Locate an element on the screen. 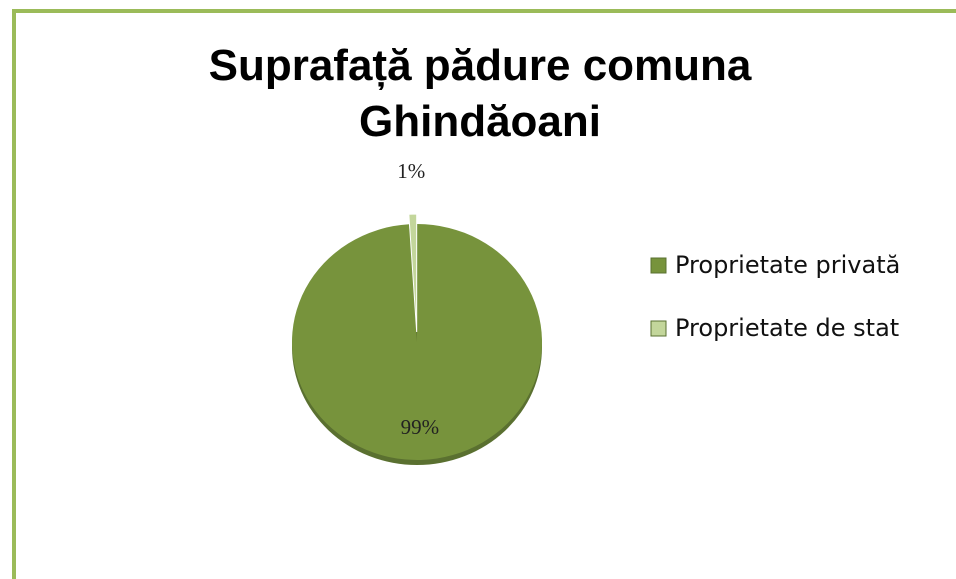  chart-title: Suprafață pădure comuna Ghindăoani is located at coordinates (480, 93).